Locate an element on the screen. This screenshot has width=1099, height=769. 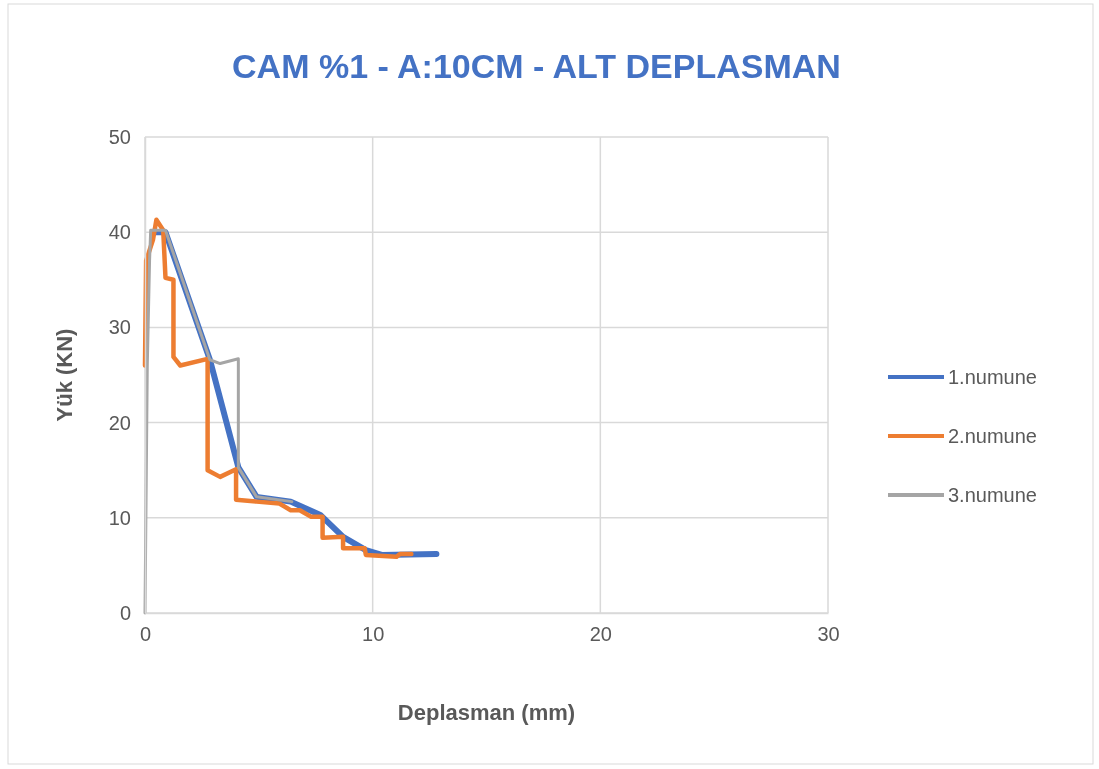
x-tick-label: 30 is located at coordinates (828, 634).